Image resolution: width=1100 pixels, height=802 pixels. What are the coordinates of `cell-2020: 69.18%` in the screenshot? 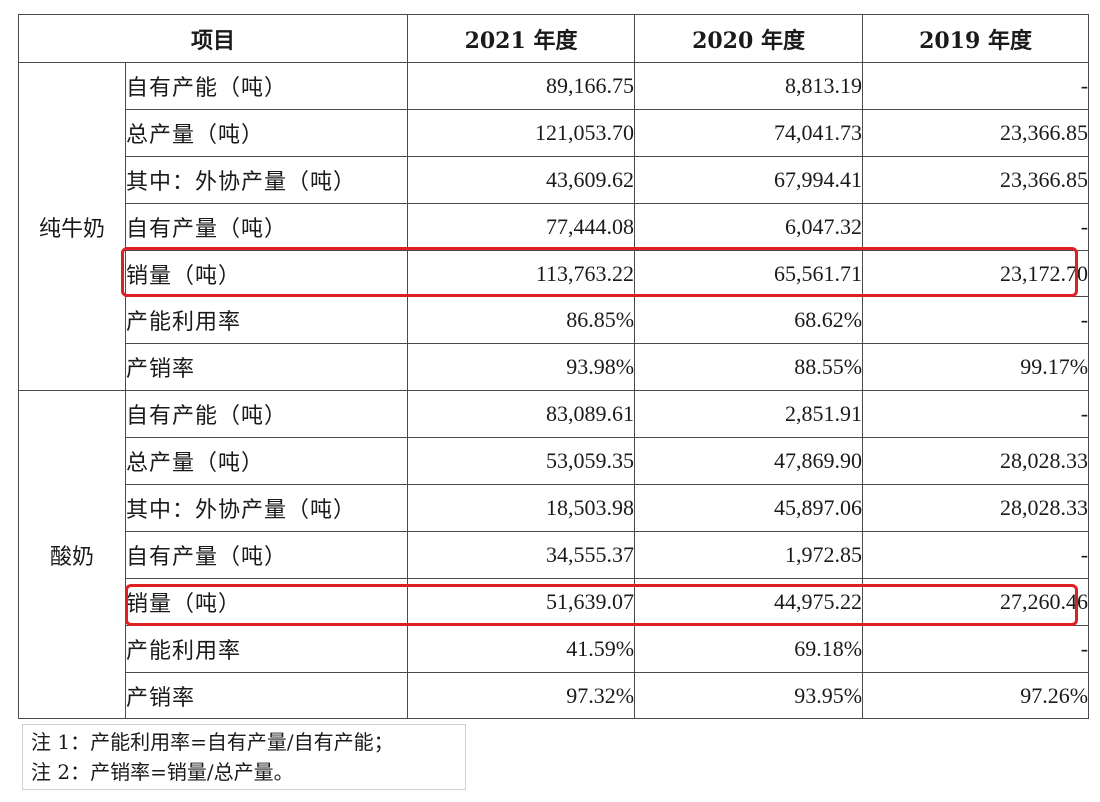 It's located at (749, 648).